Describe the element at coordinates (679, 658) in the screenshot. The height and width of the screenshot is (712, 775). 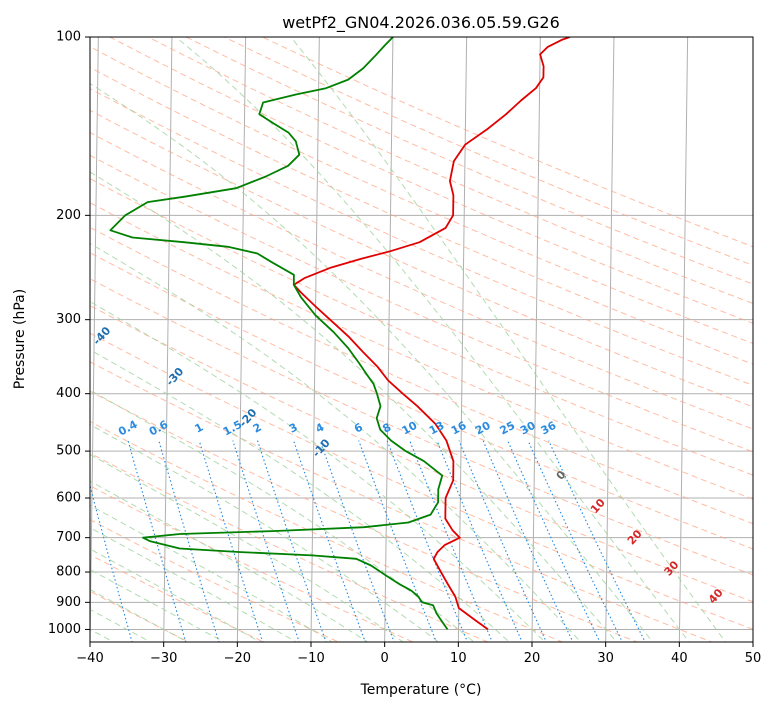
I see `x-tick-label: 40` at that location.